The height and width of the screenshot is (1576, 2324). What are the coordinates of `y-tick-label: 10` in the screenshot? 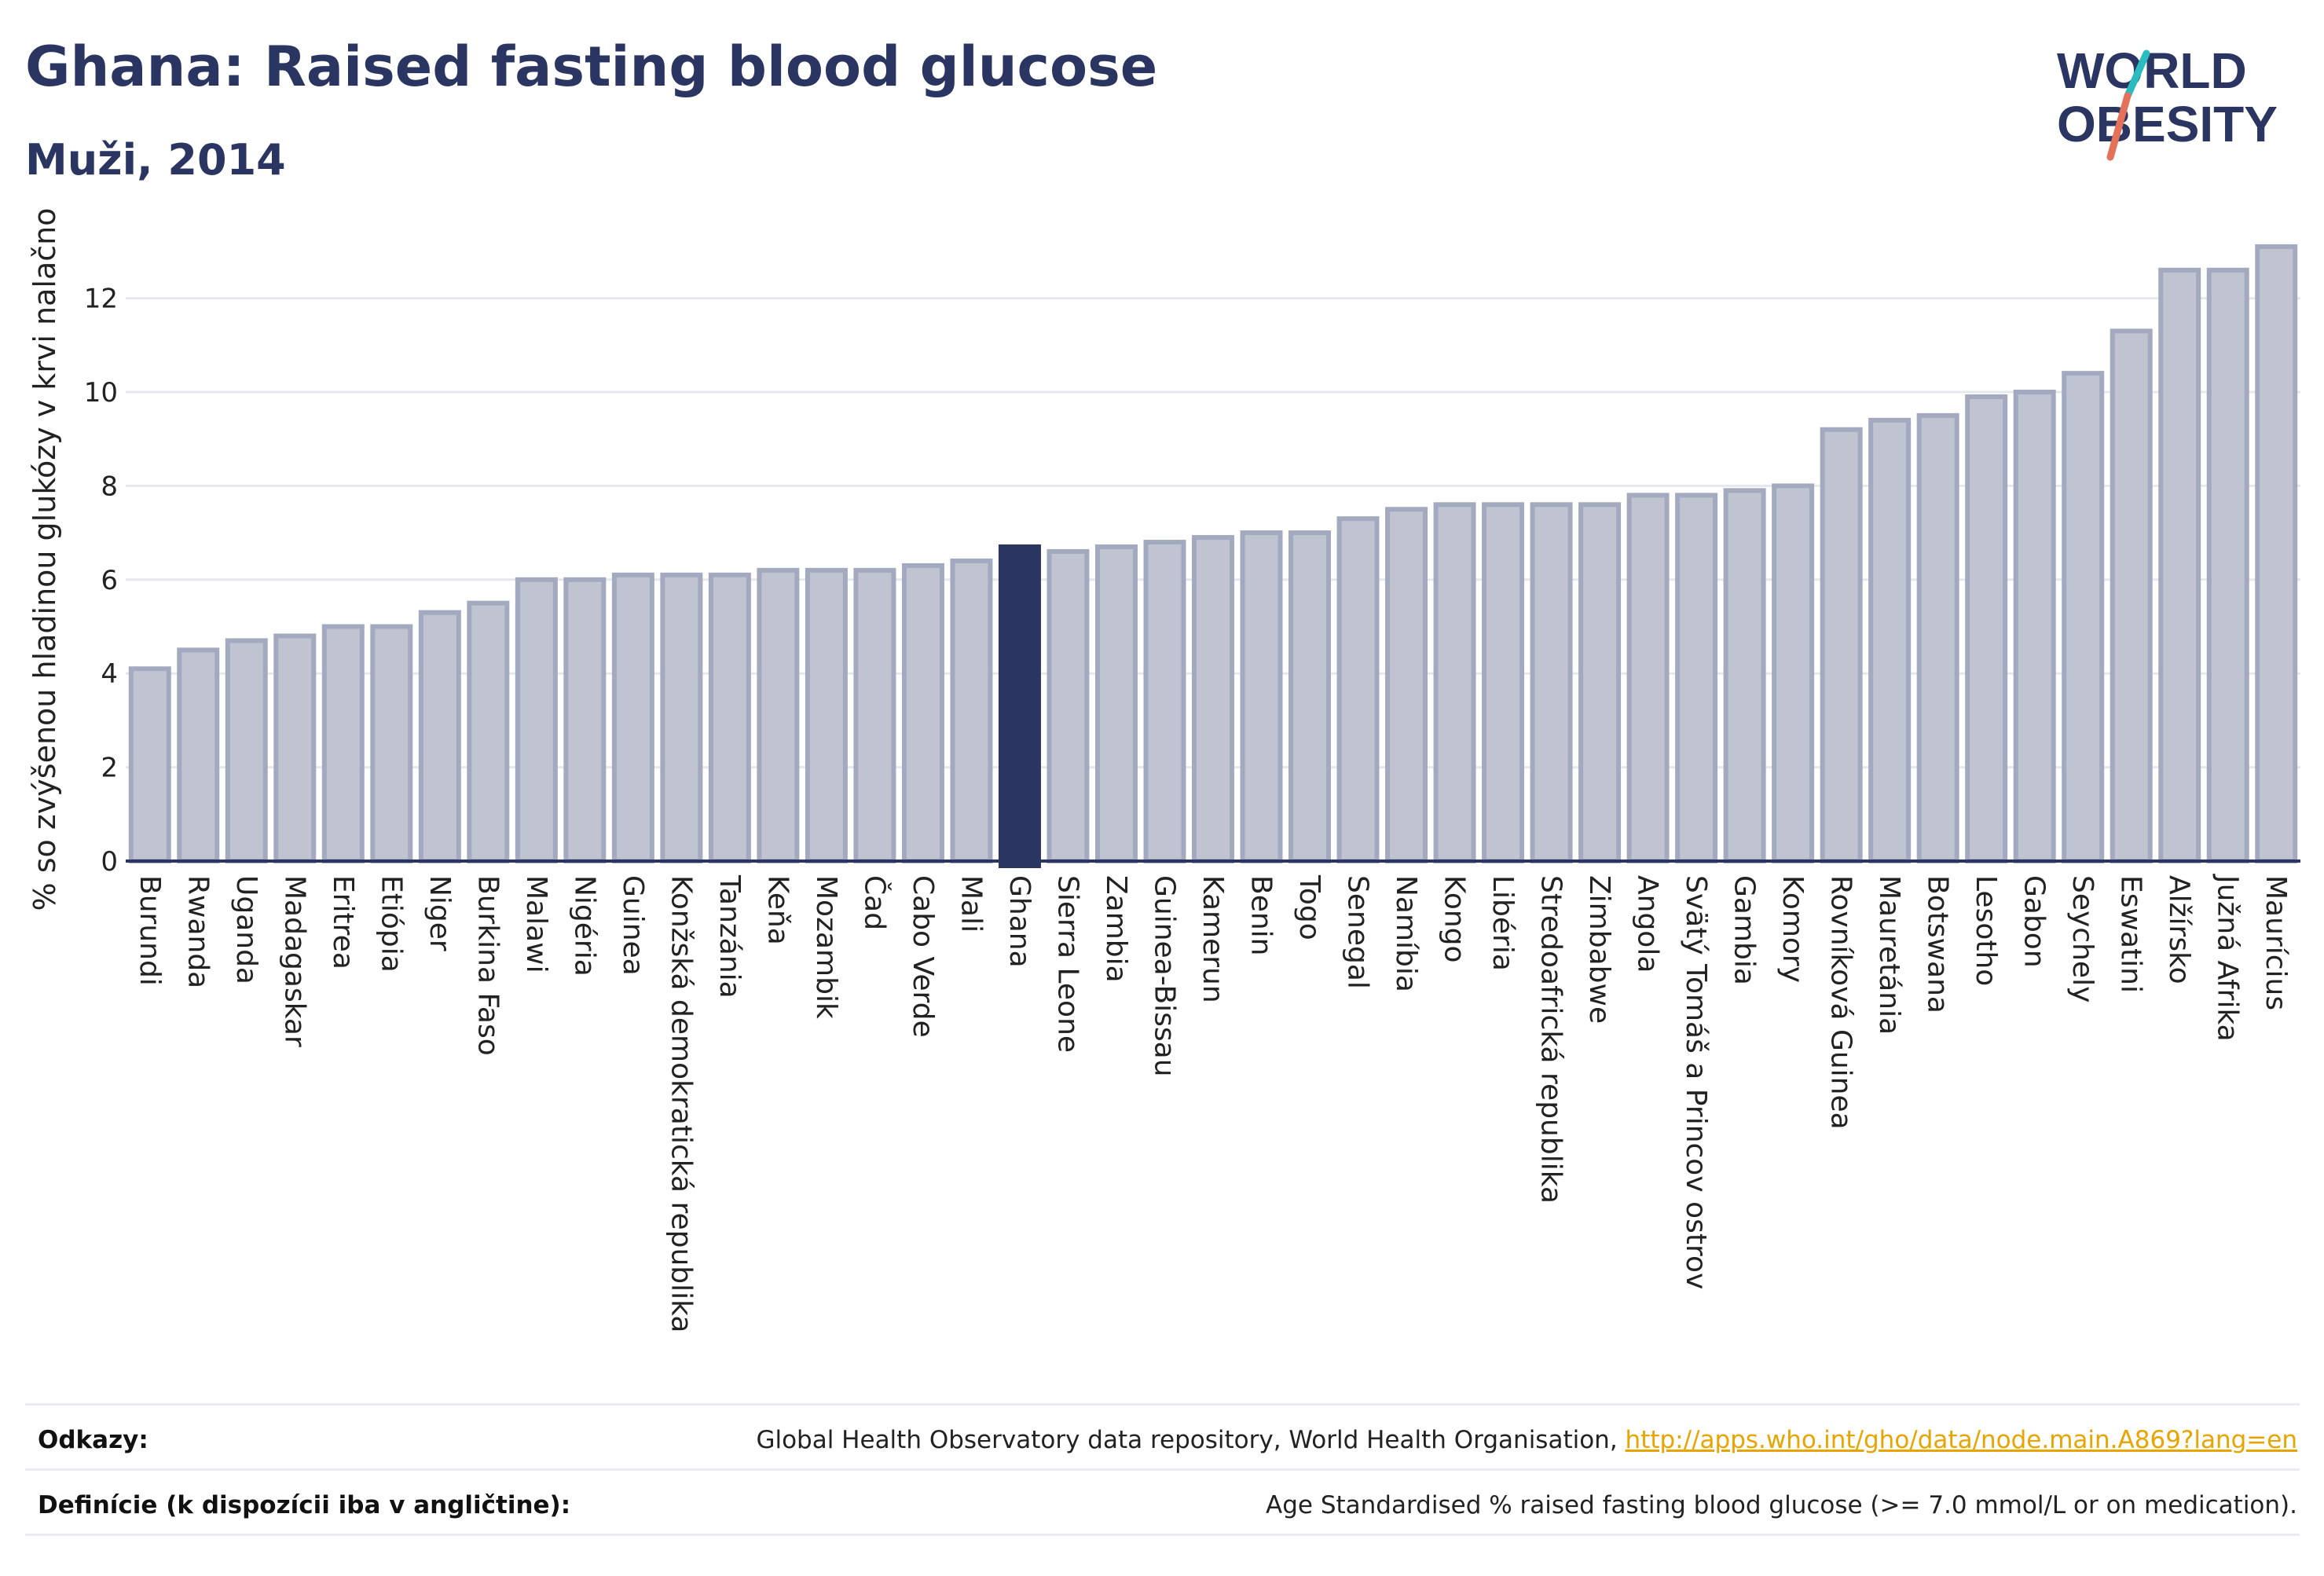 It's located at (101, 393).